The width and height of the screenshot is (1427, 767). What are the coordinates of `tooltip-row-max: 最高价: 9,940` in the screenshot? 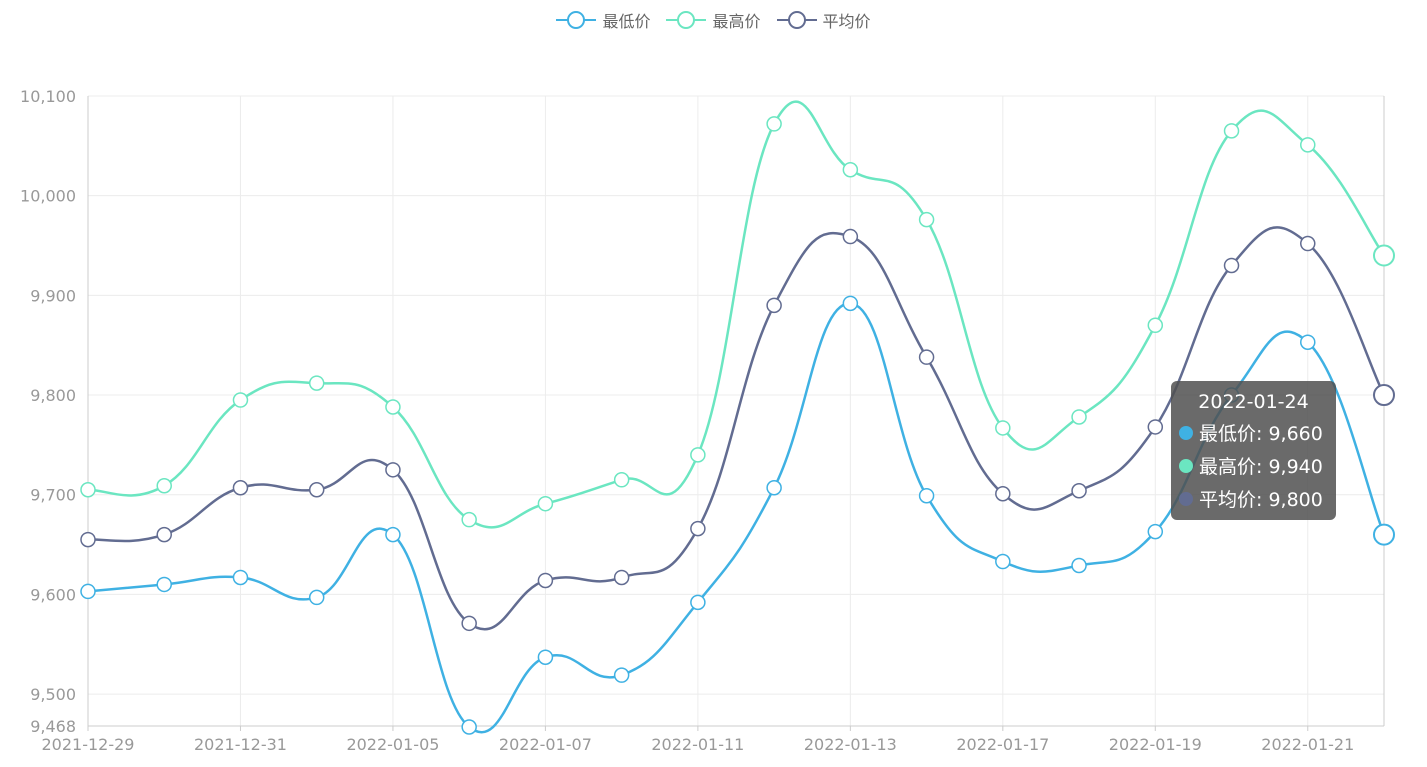 It's located at (1253, 465).